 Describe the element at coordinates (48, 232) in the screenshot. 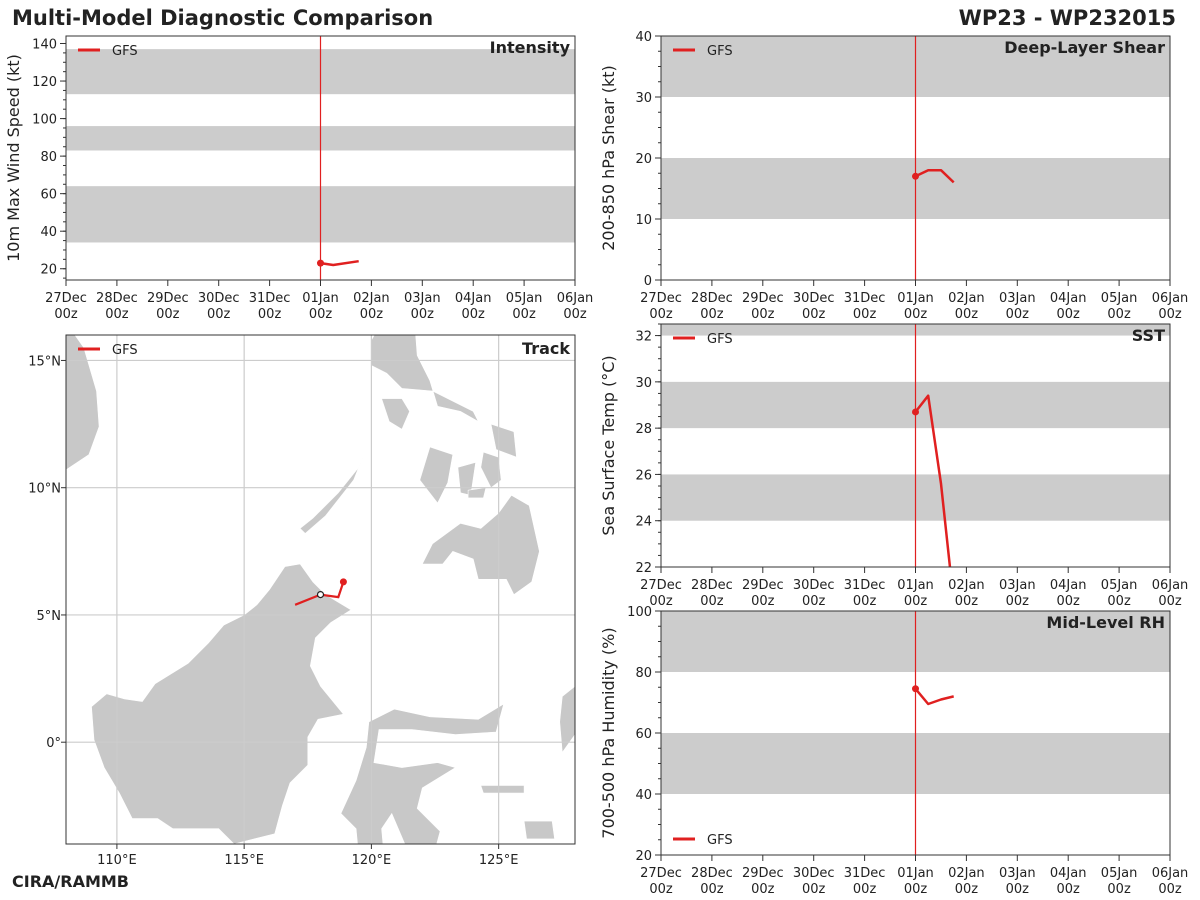

I see `intensity-y-tick-label: 40` at that location.